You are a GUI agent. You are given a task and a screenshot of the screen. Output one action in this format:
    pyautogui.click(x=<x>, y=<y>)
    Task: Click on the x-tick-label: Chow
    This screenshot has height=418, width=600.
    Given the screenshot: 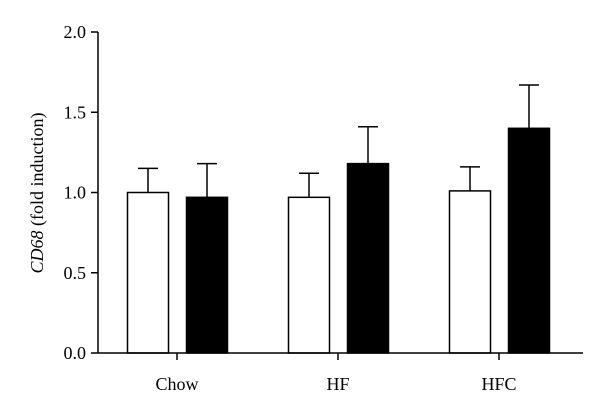 What is the action you would take?
    pyautogui.click(x=176, y=384)
    